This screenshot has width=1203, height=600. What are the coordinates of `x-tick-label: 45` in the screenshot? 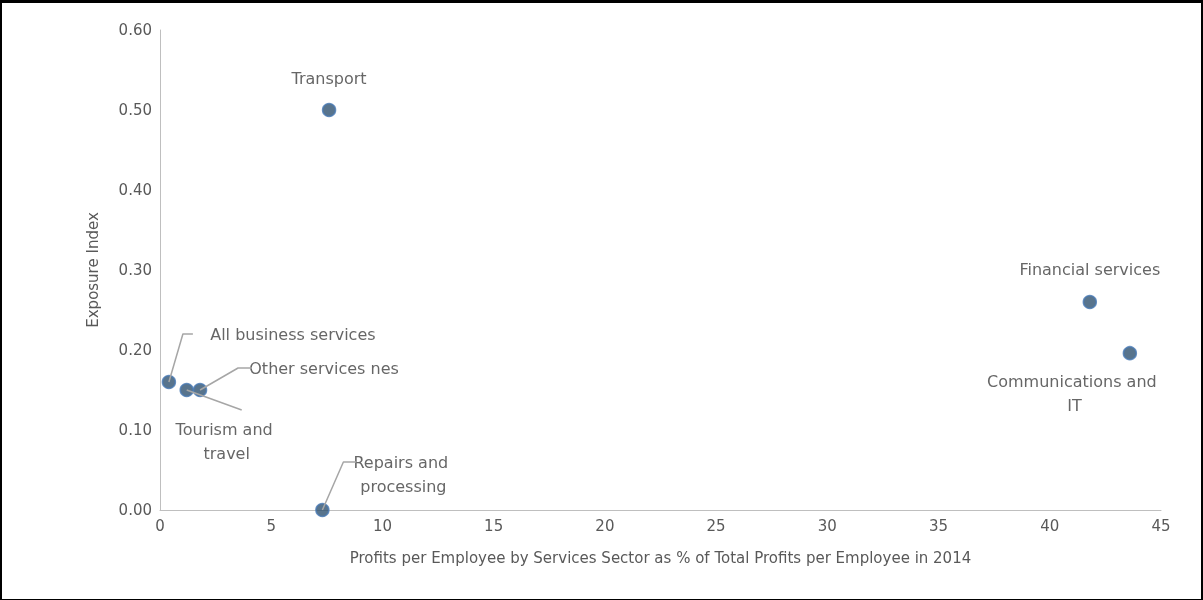 It's located at (1161, 525).